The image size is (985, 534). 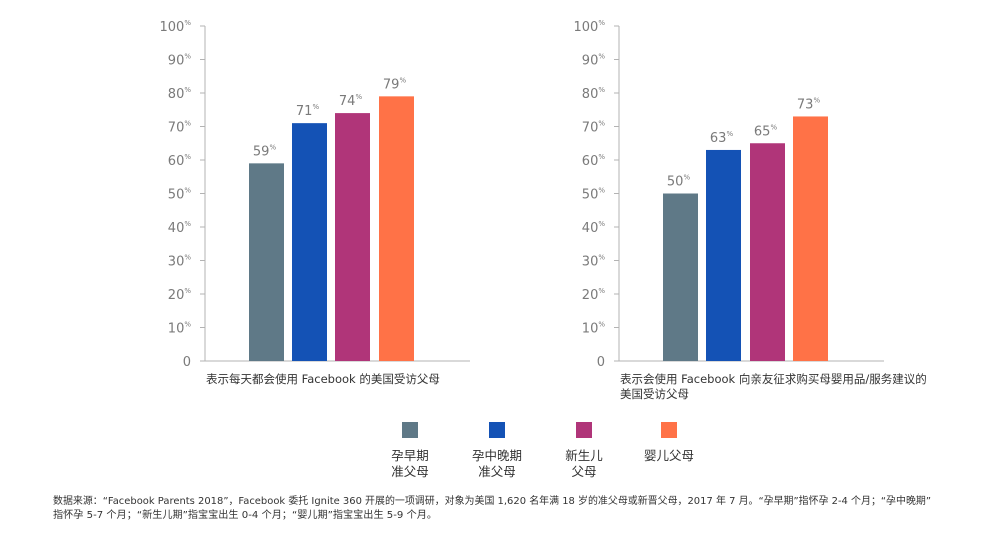 I want to click on legend-label: 孕中晚期, so click(x=497, y=455).